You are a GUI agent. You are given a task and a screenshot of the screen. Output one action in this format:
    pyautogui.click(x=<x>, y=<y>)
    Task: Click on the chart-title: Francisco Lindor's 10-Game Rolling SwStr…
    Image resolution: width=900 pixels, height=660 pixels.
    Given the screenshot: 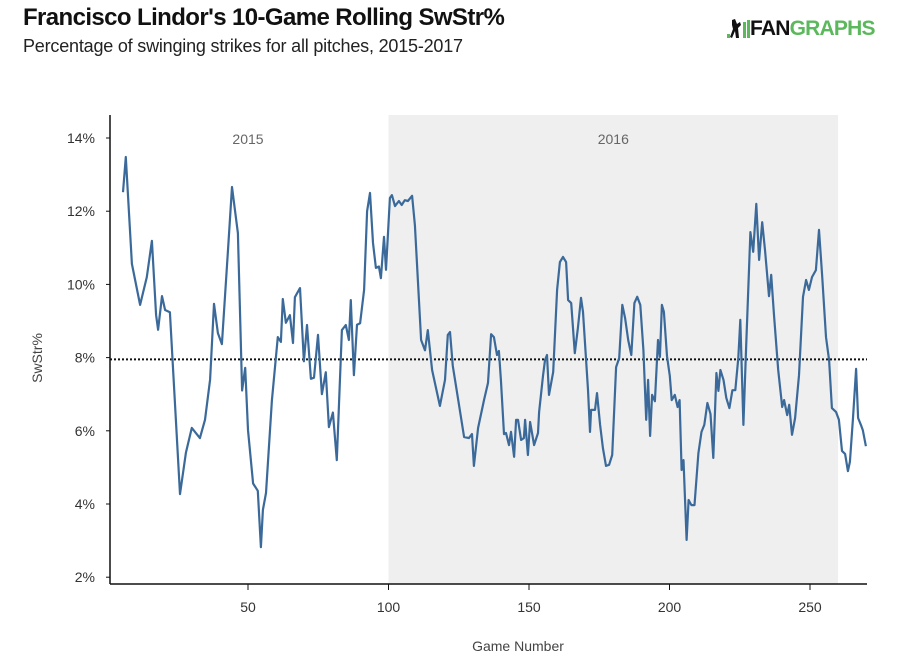 What is the action you would take?
    pyautogui.click(x=264, y=17)
    